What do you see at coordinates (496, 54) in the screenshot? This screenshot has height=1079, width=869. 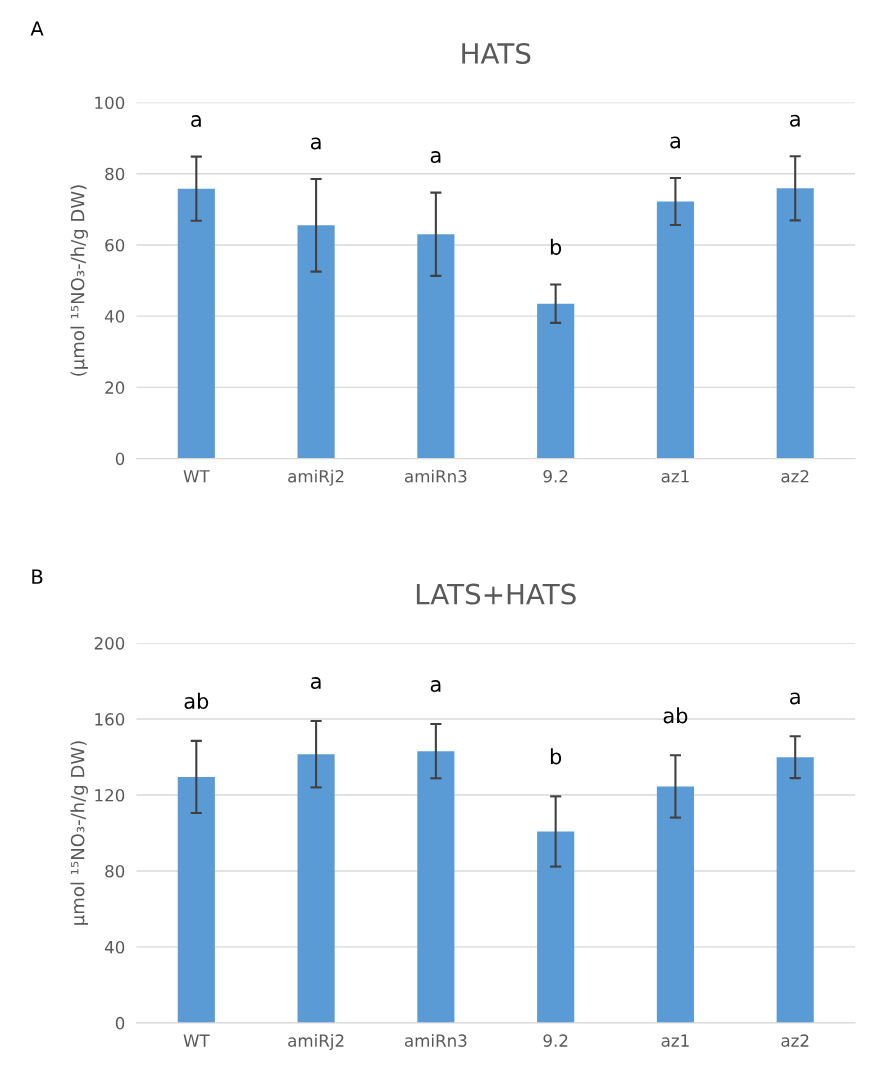 I see `chart-title: HATS` at bounding box center [496, 54].